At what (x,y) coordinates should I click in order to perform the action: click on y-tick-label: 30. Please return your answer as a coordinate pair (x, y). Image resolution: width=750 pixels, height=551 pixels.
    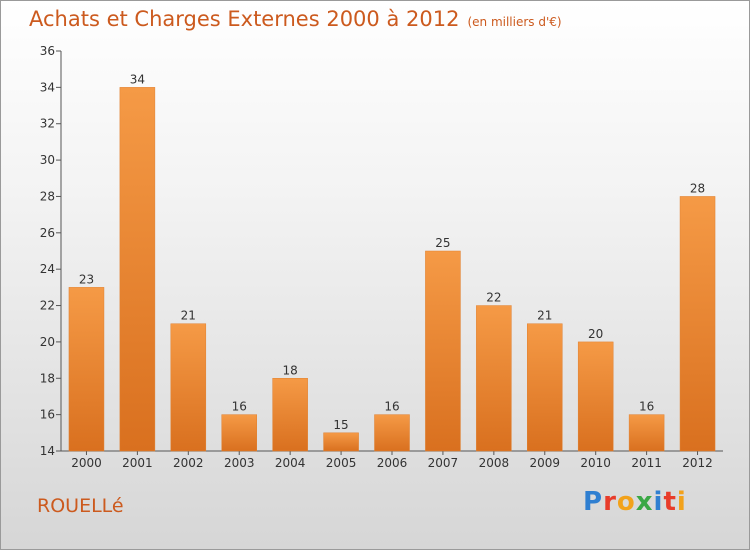
    Looking at the image, I should click on (47, 160).